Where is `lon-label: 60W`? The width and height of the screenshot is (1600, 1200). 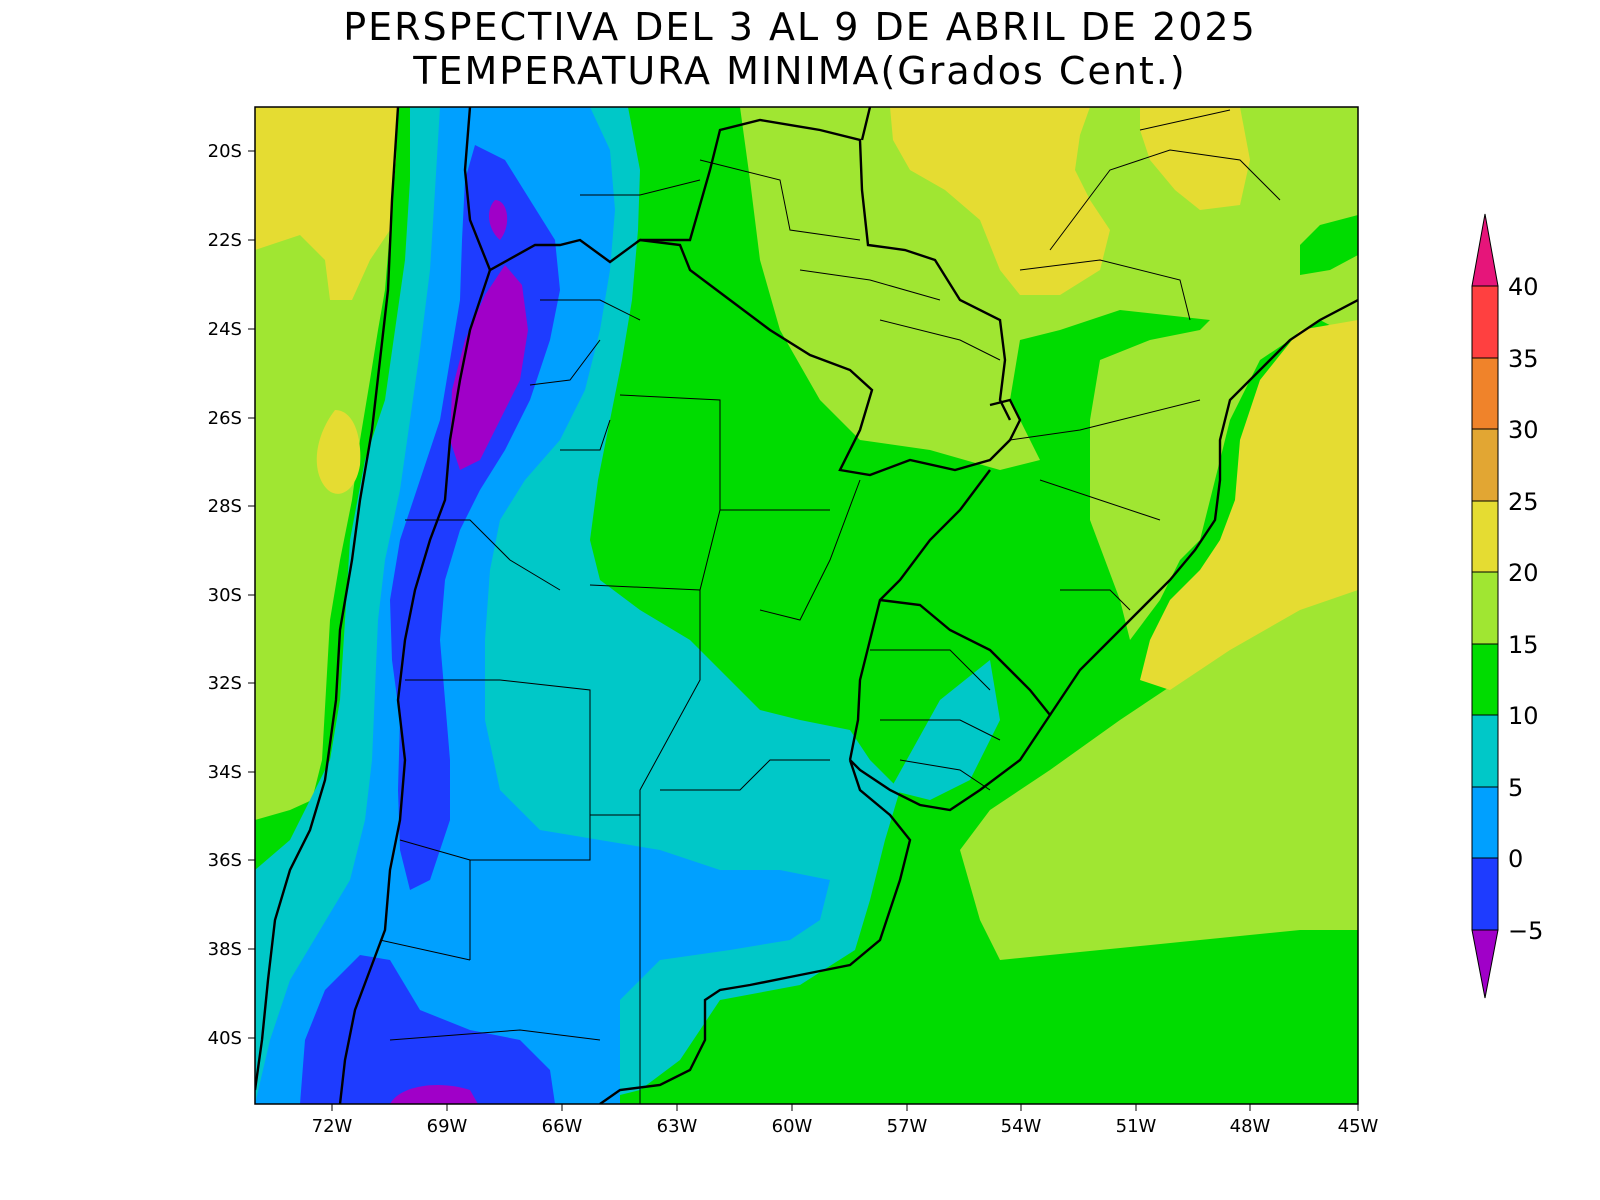
lon-label: 60W is located at coordinates (792, 1126).